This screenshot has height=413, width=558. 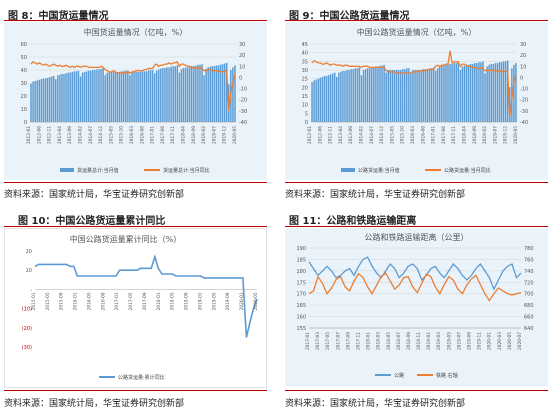 I want to click on y-tick-label: (20), so click(x=27, y=329).